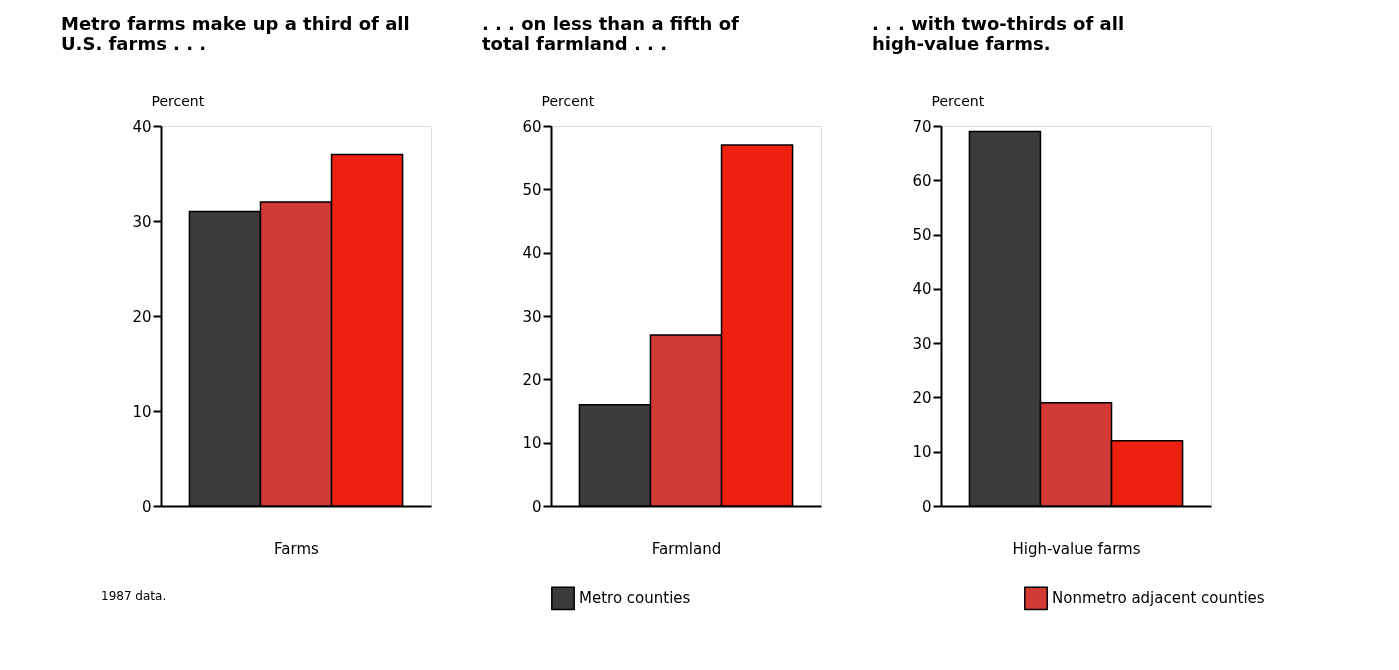  I want to click on x-axis-title: High-value farms, so click(1076, 548).